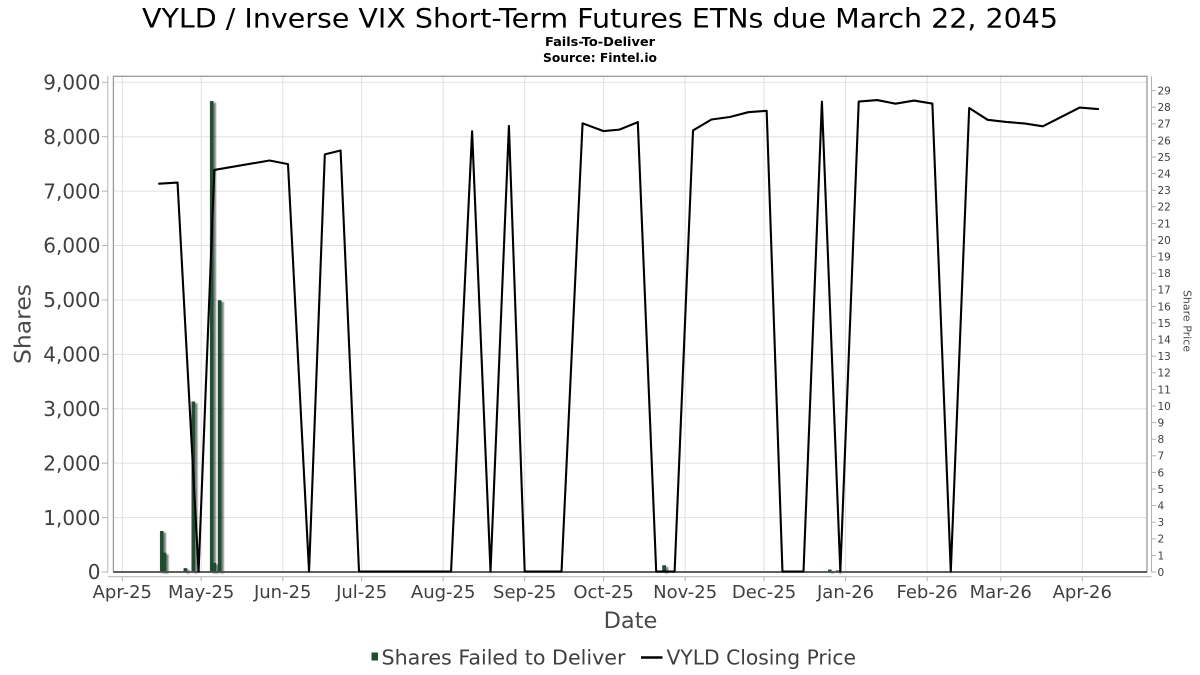  What do you see at coordinates (71, 518) in the screenshot?
I see `left-axis-label-1000: 1,000` at bounding box center [71, 518].